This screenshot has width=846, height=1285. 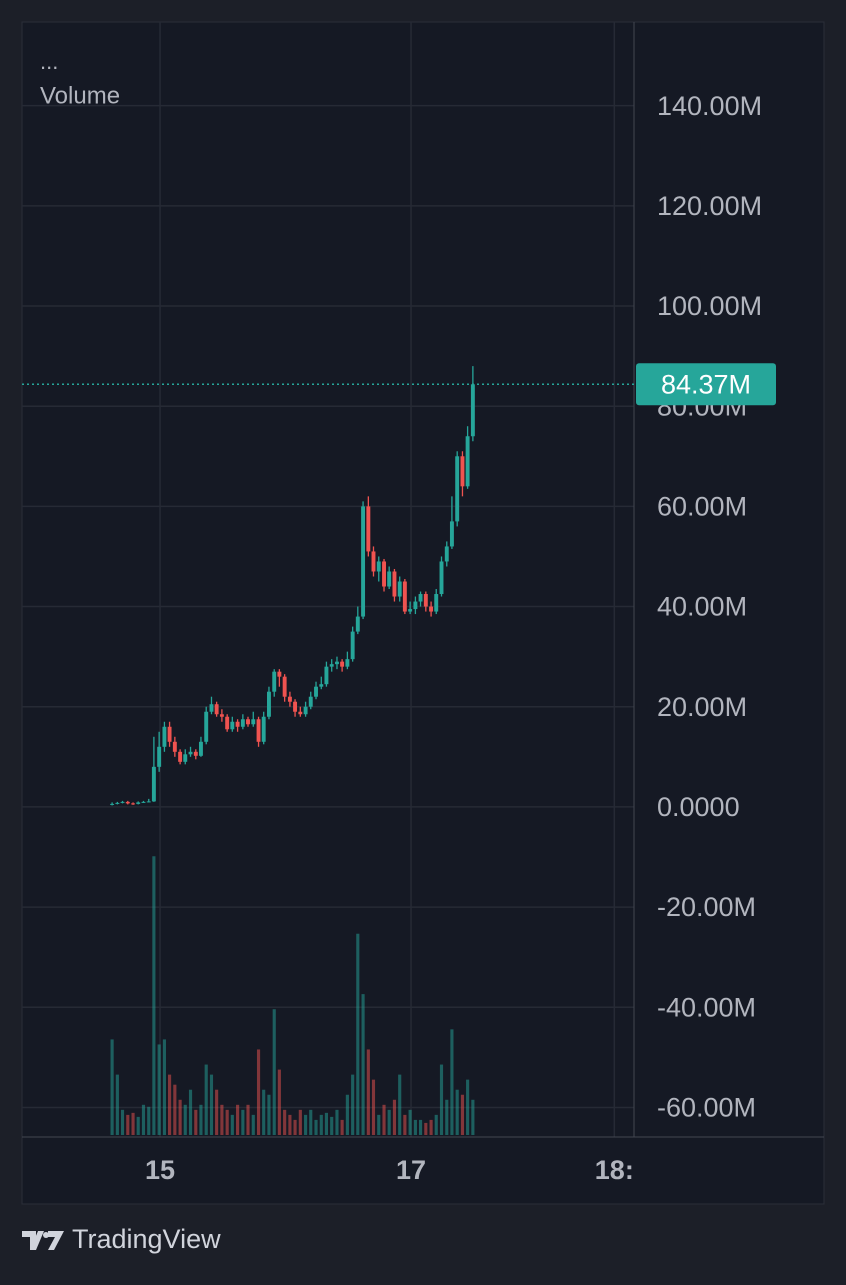 What do you see at coordinates (706, 1007) in the screenshot?
I see `y-tick-label: -40.00M` at bounding box center [706, 1007].